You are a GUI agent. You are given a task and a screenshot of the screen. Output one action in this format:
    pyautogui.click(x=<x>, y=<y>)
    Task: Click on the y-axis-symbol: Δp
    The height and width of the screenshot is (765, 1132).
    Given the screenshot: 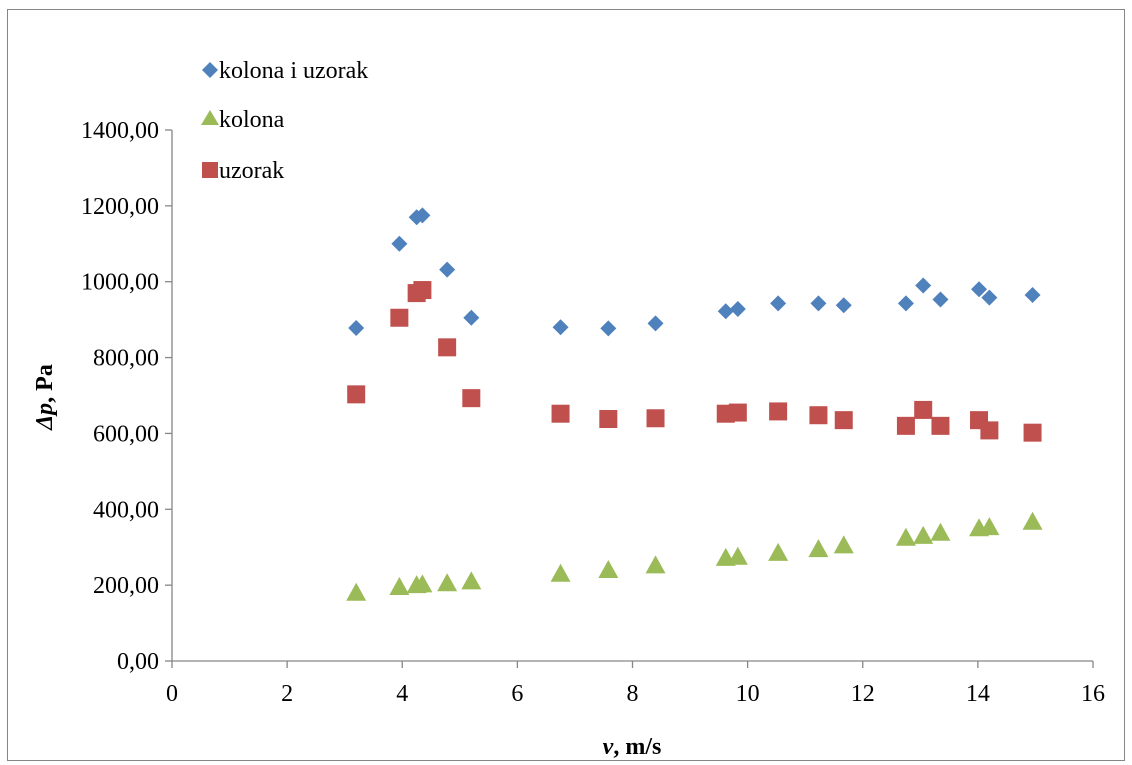 What is the action you would take?
    pyautogui.click(x=45, y=417)
    